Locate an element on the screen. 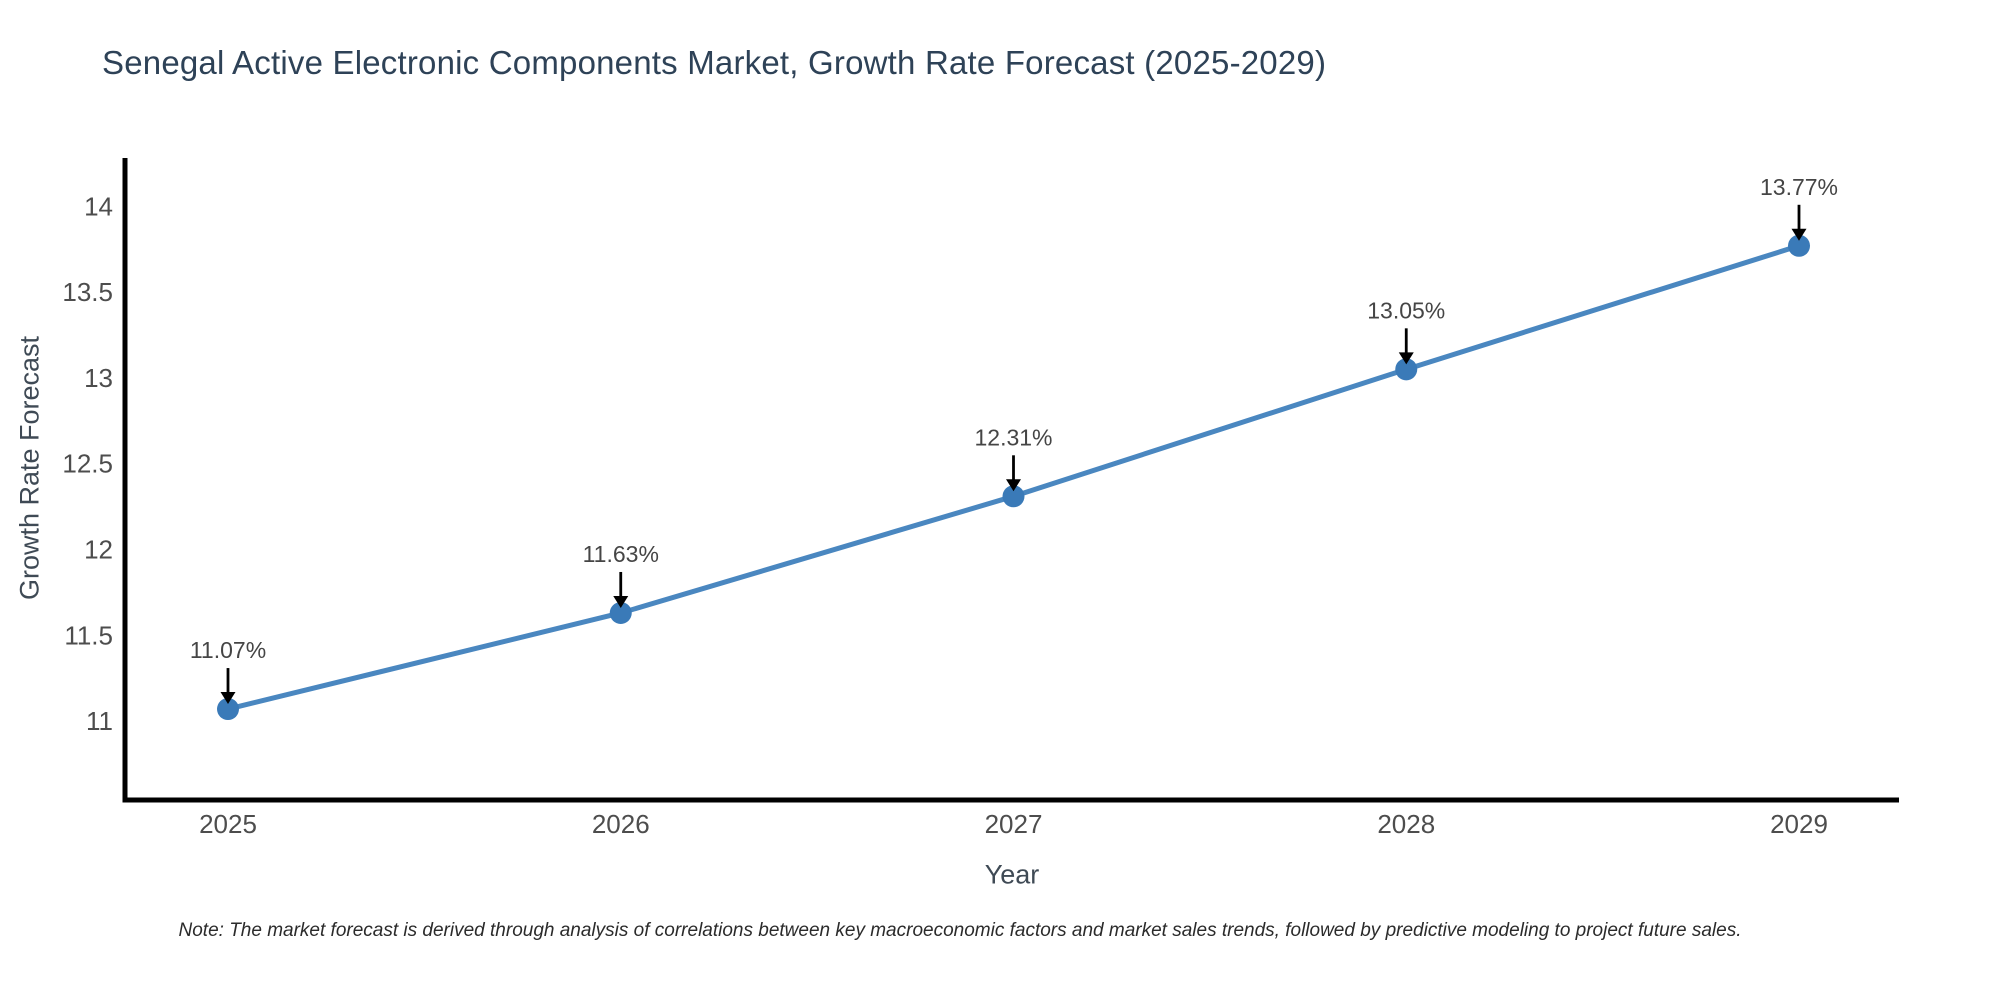 The width and height of the screenshot is (2000, 1000). x-axis-title: Year is located at coordinates (1012, 874).